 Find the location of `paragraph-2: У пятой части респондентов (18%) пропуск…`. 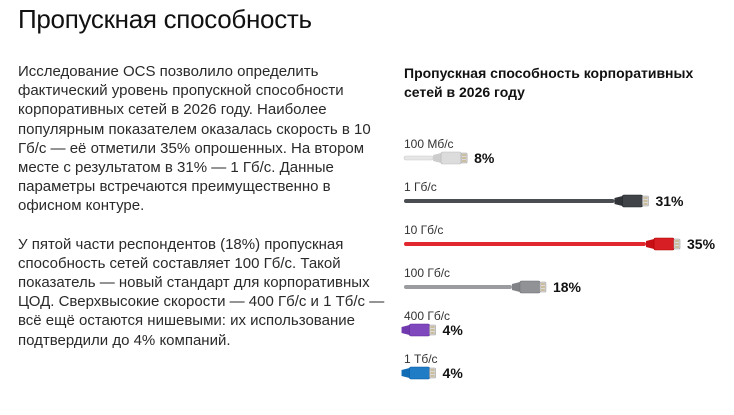

paragraph-2: У пятой части респондентов (18%) пропуск… is located at coordinates (201, 292).